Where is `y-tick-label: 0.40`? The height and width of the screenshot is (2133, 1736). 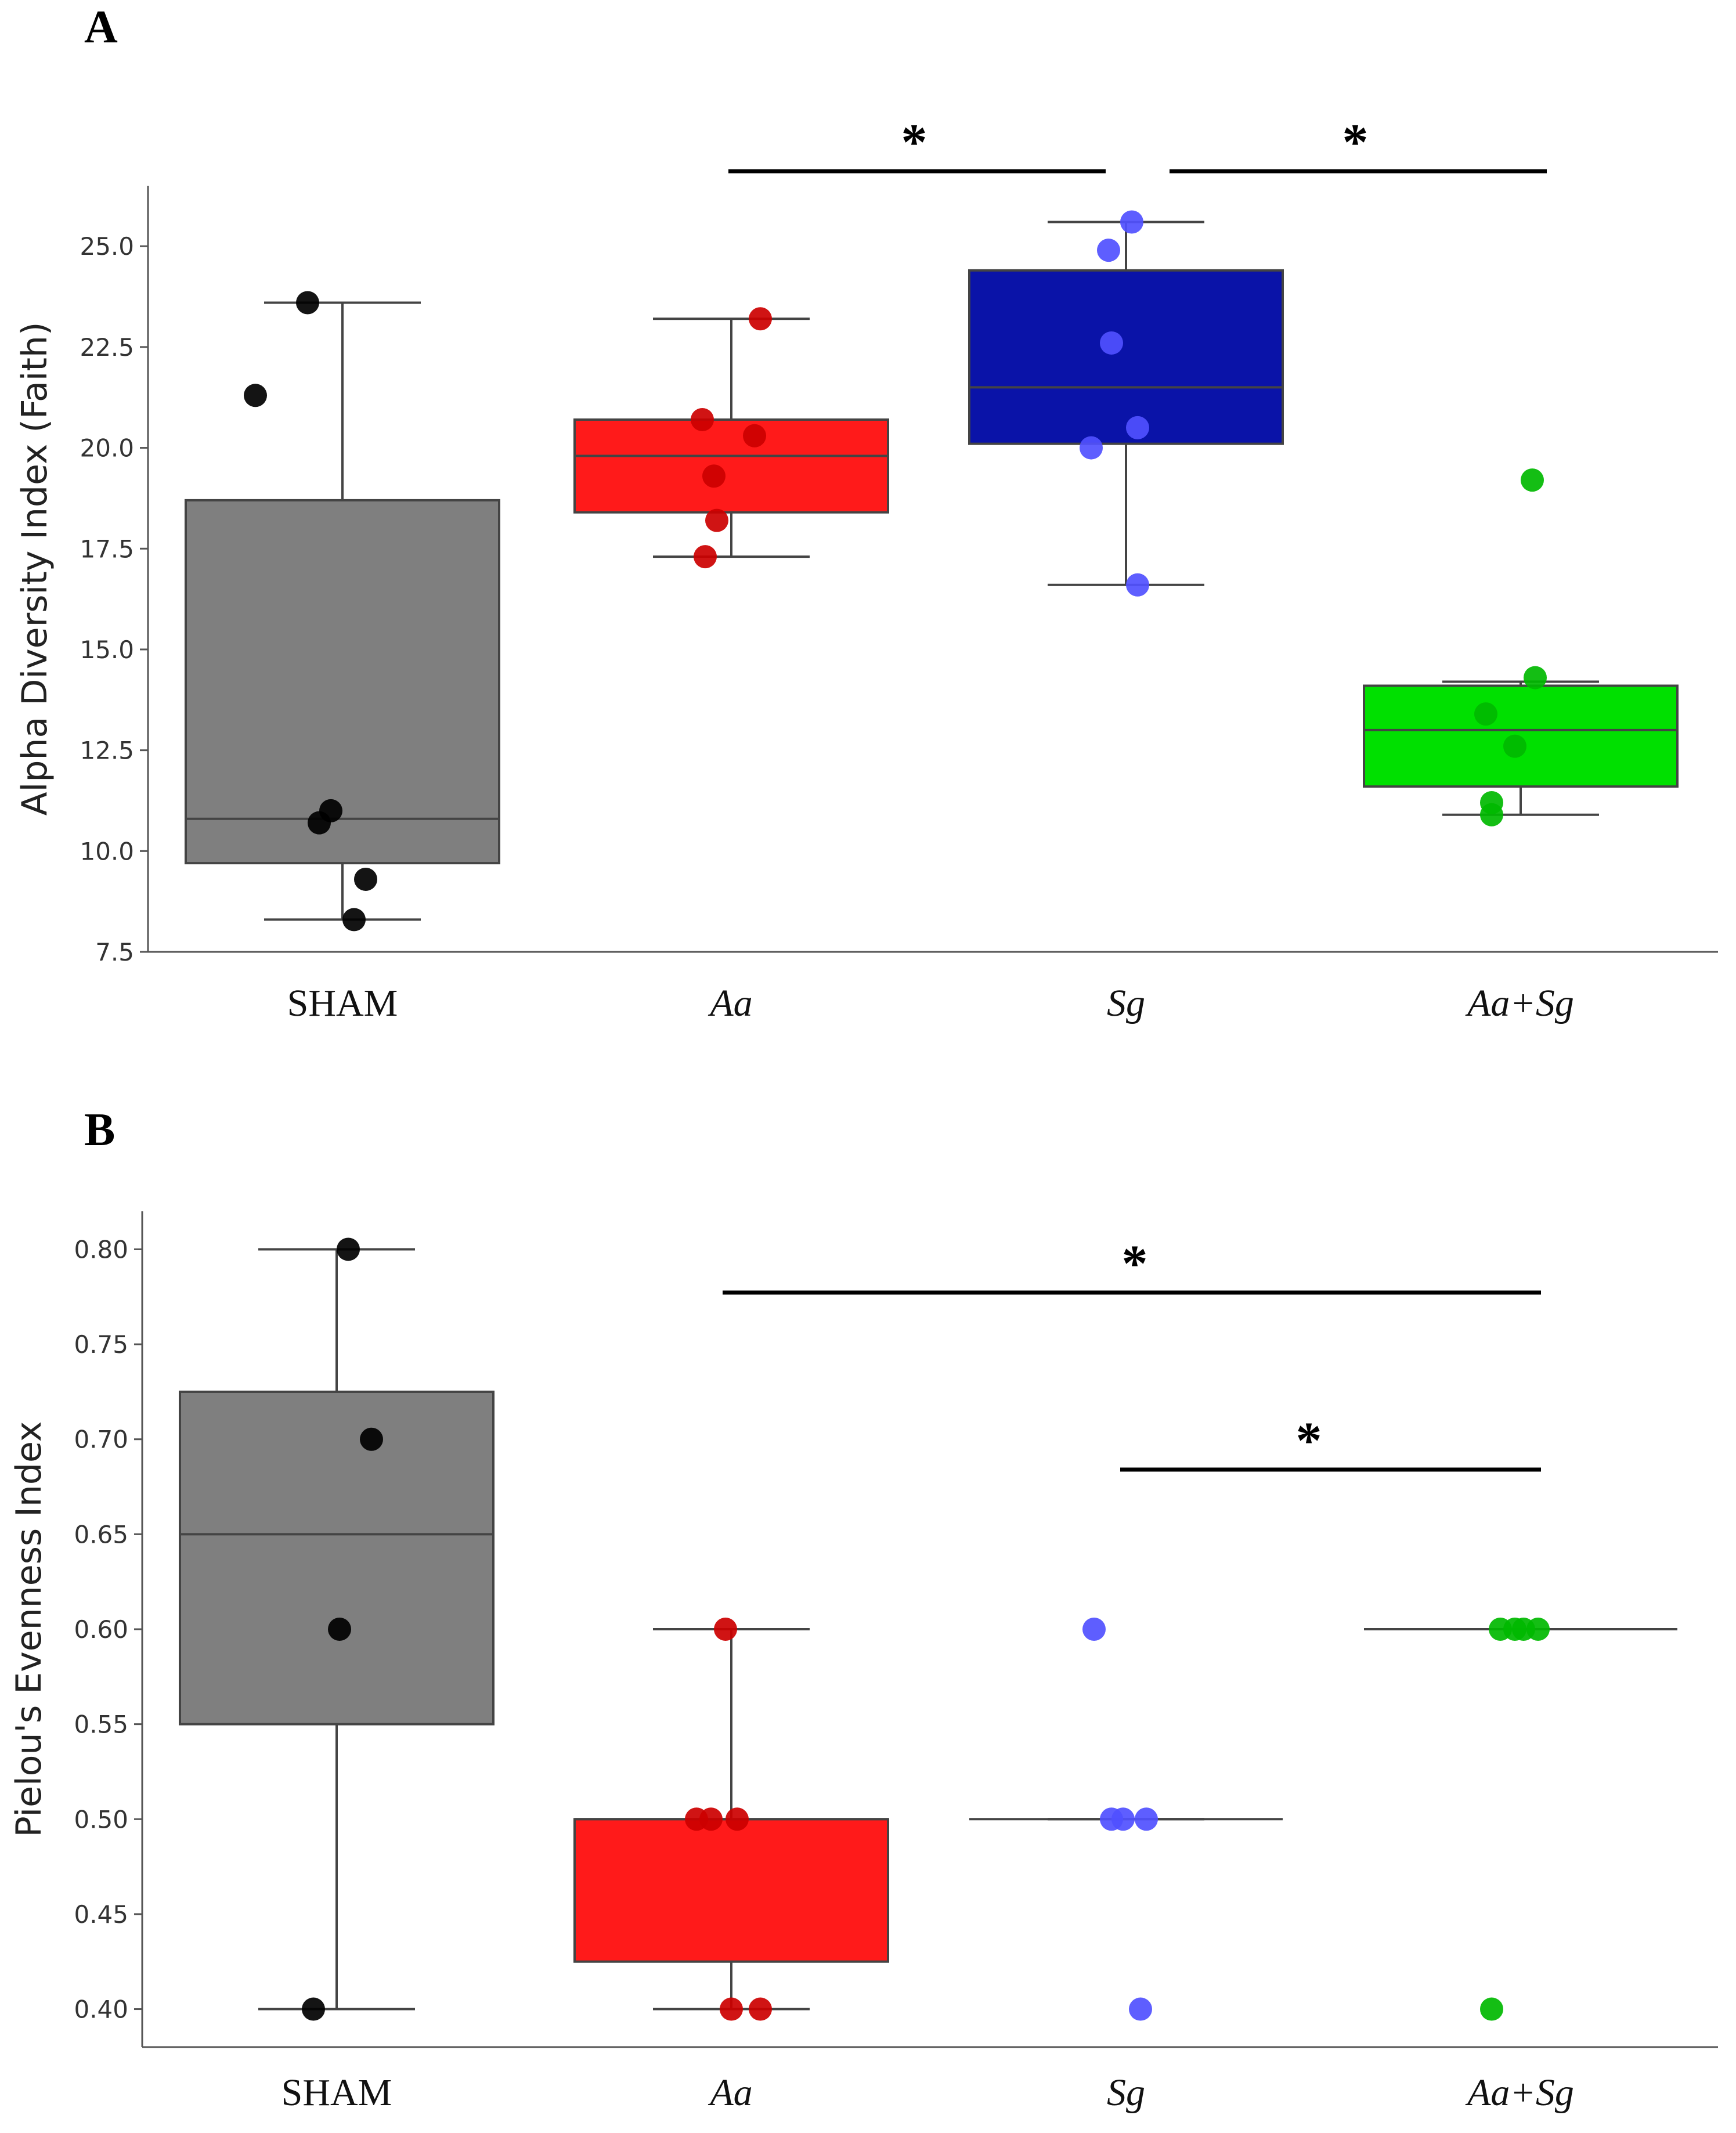 y-tick-label: 0.40 is located at coordinates (101, 2009).